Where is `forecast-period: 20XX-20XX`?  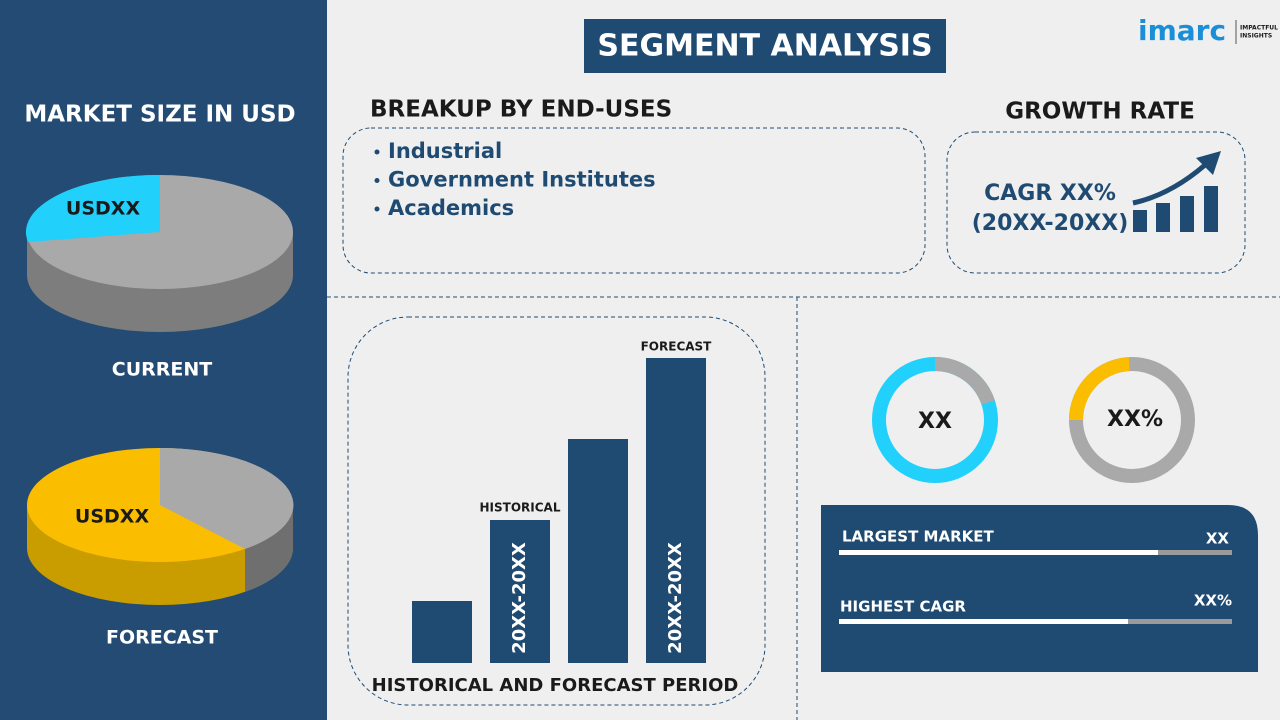 forecast-period: 20XX-20XX is located at coordinates (675, 598).